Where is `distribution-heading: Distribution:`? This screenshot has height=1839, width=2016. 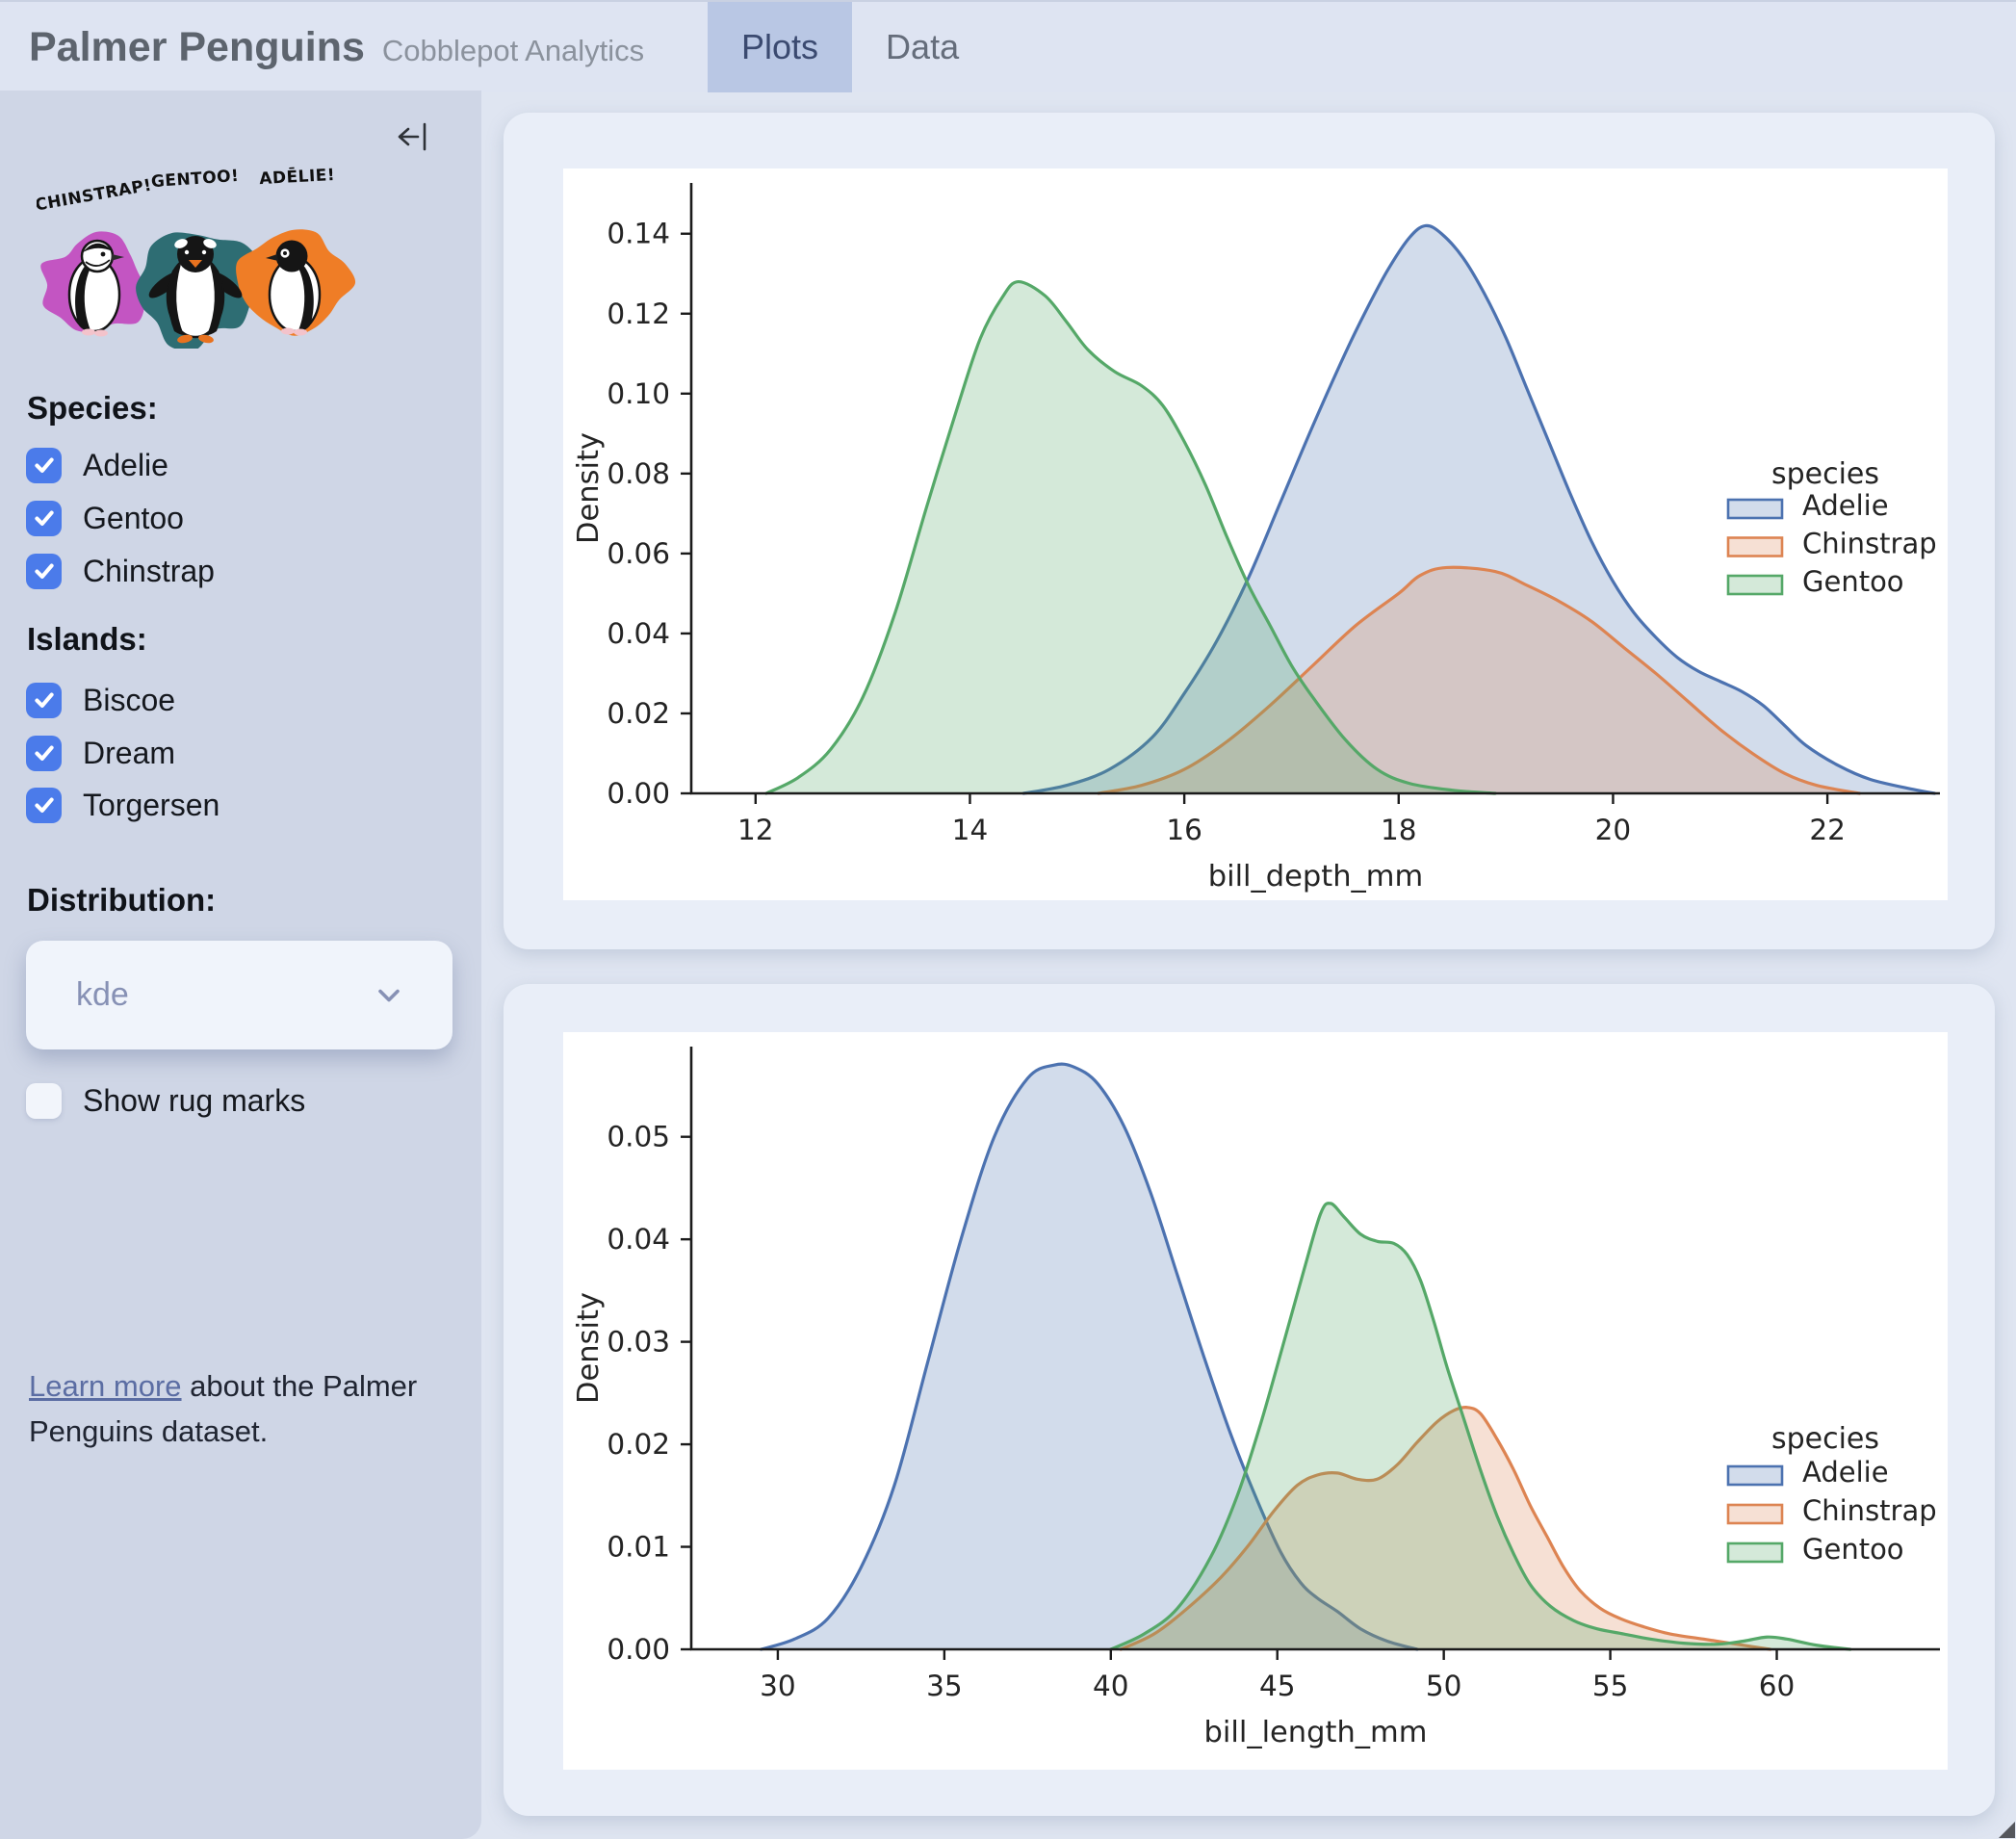 distribution-heading: Distribution: is located at coordinates (122, 900).